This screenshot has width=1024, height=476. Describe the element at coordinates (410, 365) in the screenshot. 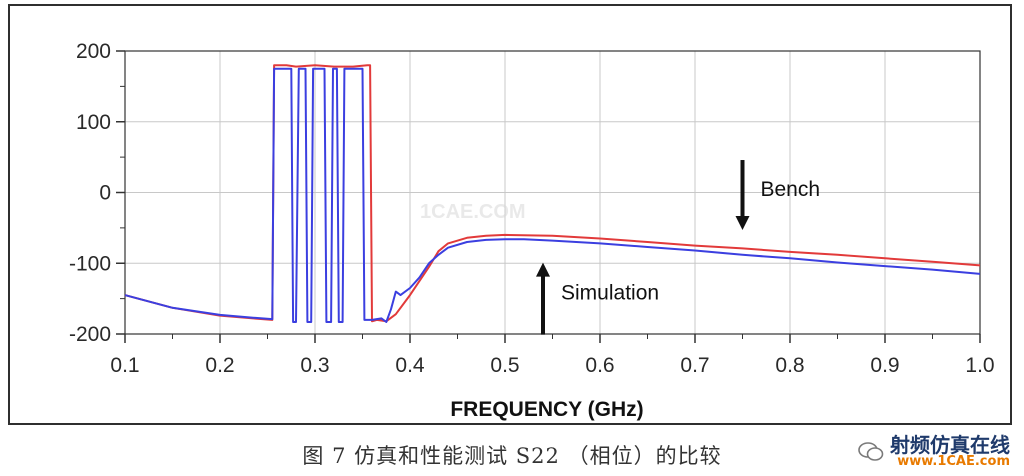

I see `x-tick-label: 0.4` at that location.